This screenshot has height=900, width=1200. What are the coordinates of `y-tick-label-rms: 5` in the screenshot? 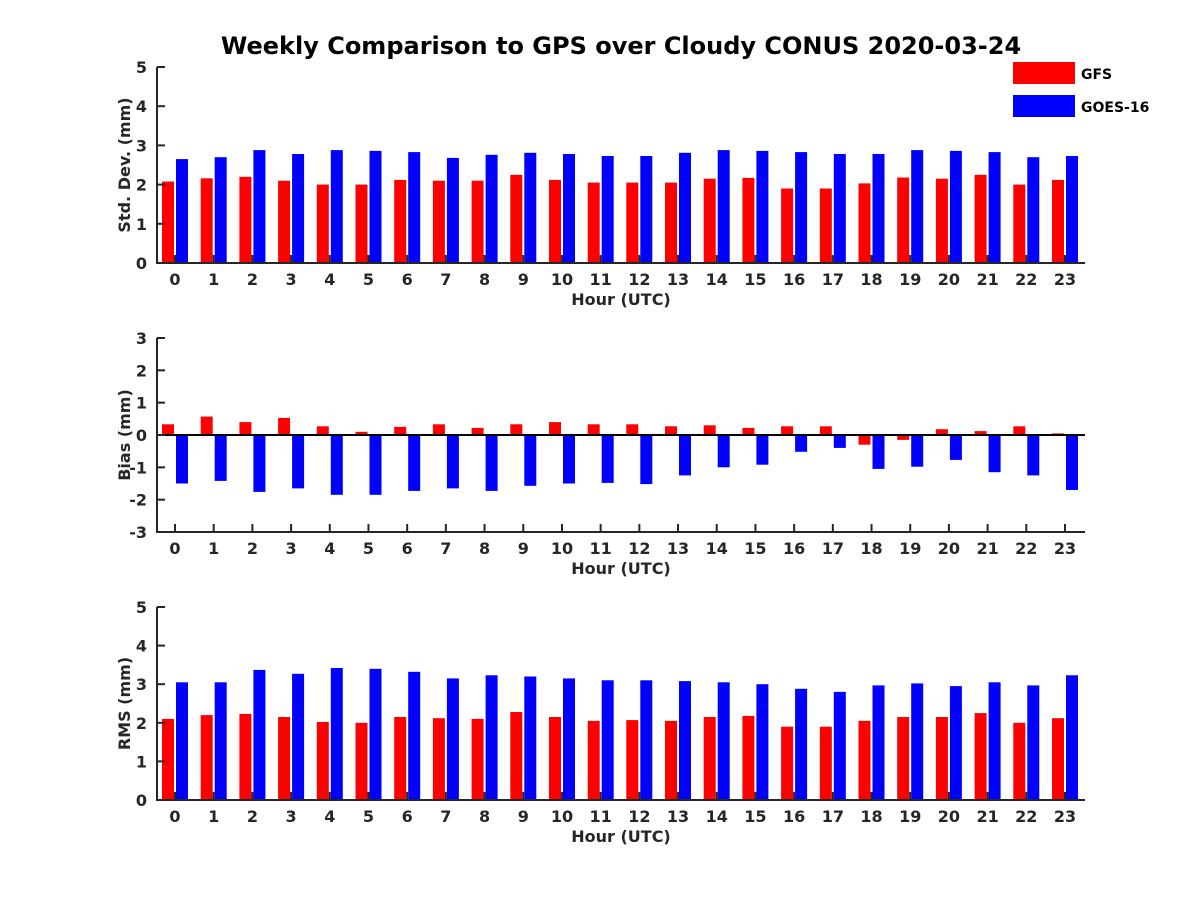 It's located at (141, 607).